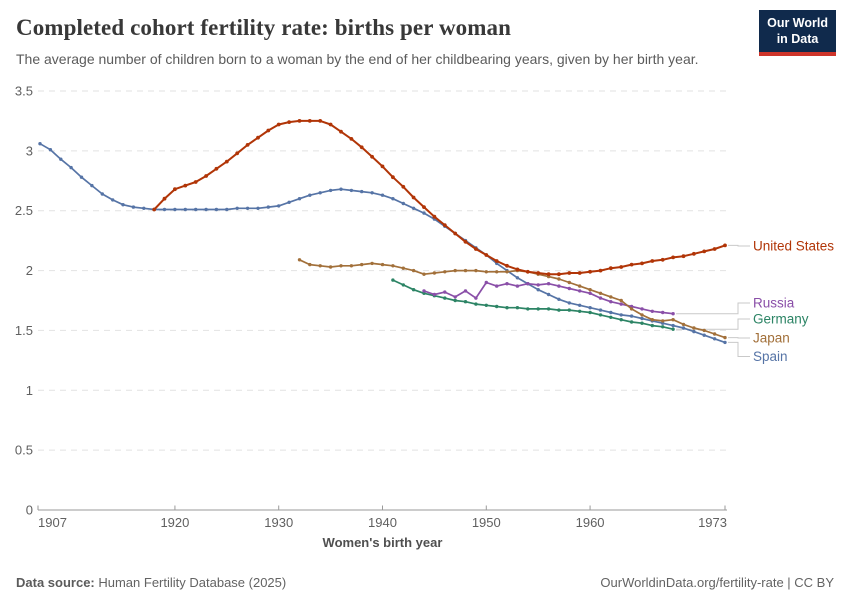  Describe the element at coordinates (739, 349) in the screenshot. I see `label-connector-spain` at that location.